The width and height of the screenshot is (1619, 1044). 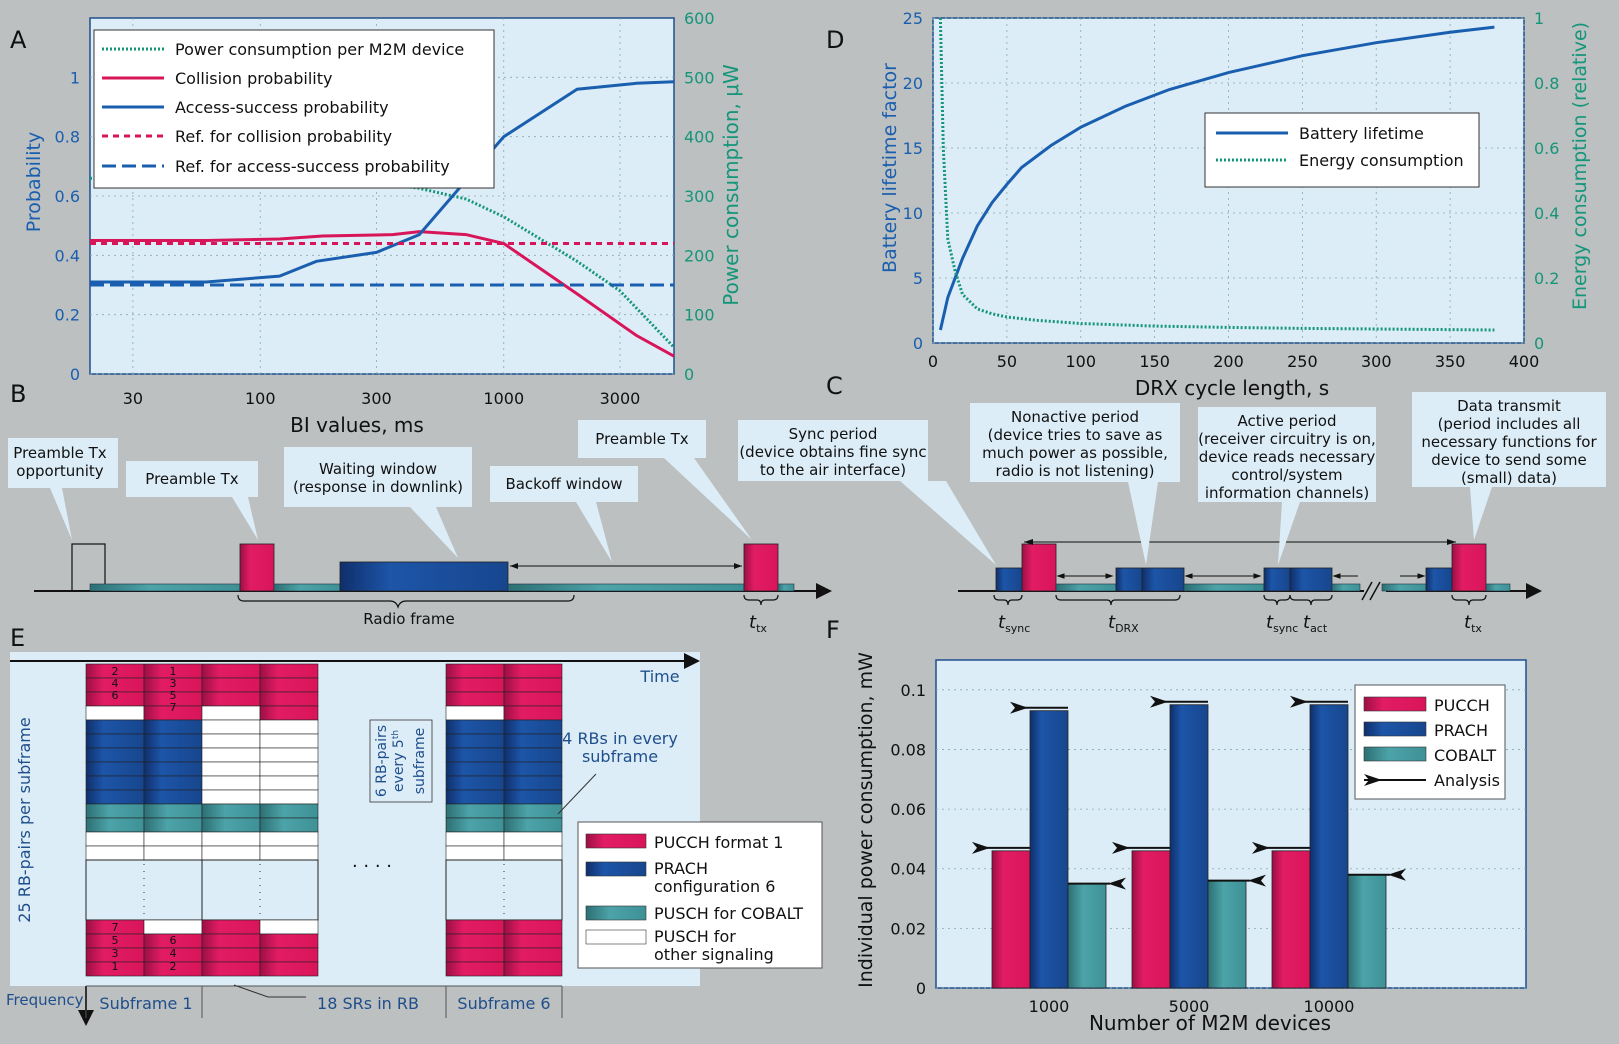 I want to click on subframe-6-label: Subframe 6, so click(x=503, y=1003).